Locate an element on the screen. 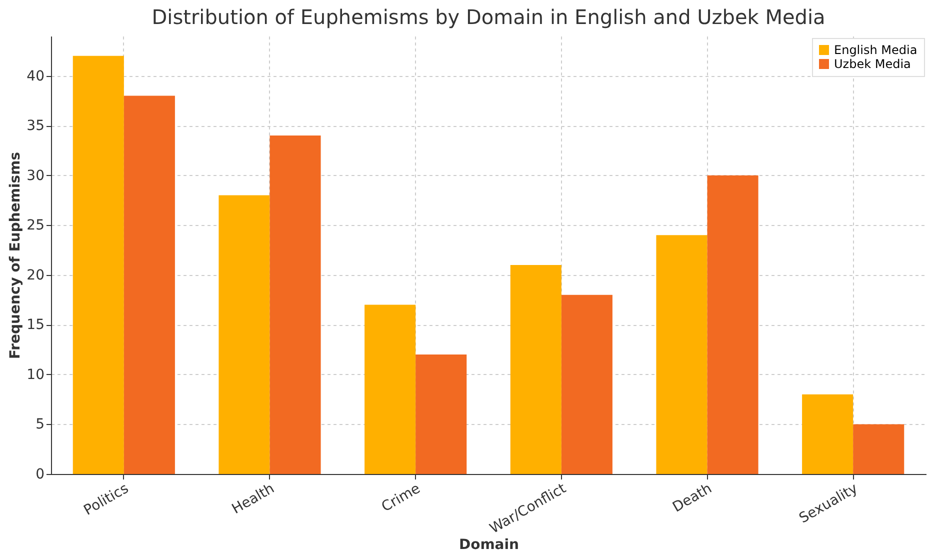 The height and width of the screenshot is (556, 928). legend-label: Uzbek Media is located at coordinates (872, 64).